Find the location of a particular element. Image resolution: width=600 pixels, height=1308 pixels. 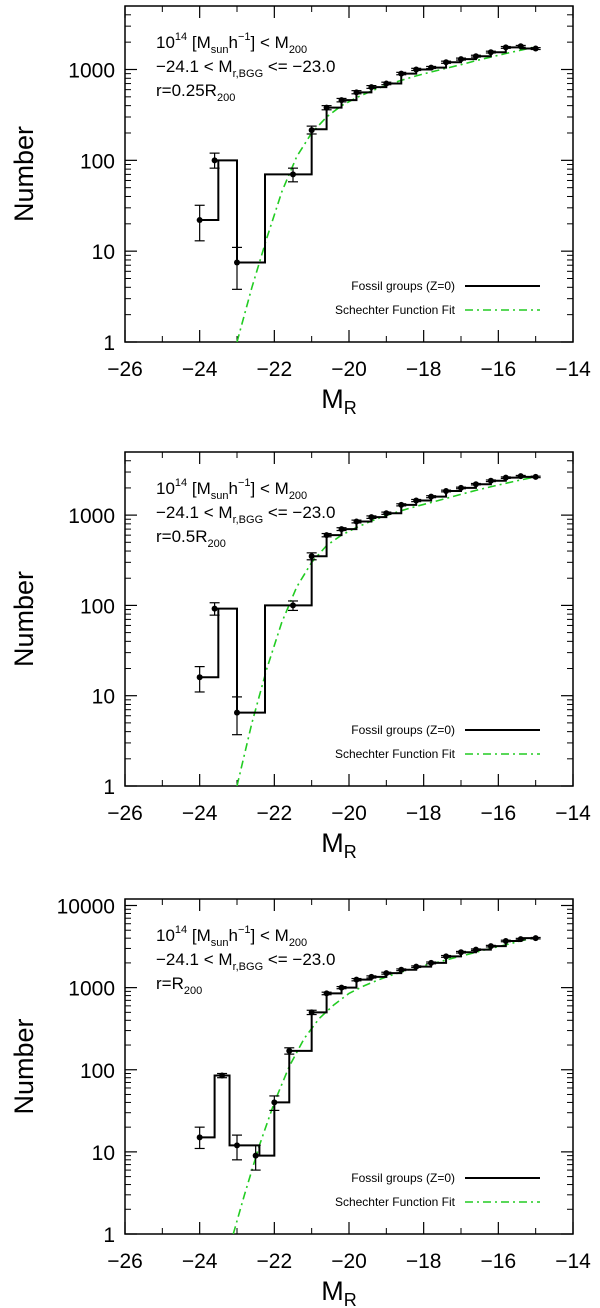

x-axis-title: MR is located at coordinates (339, 845).